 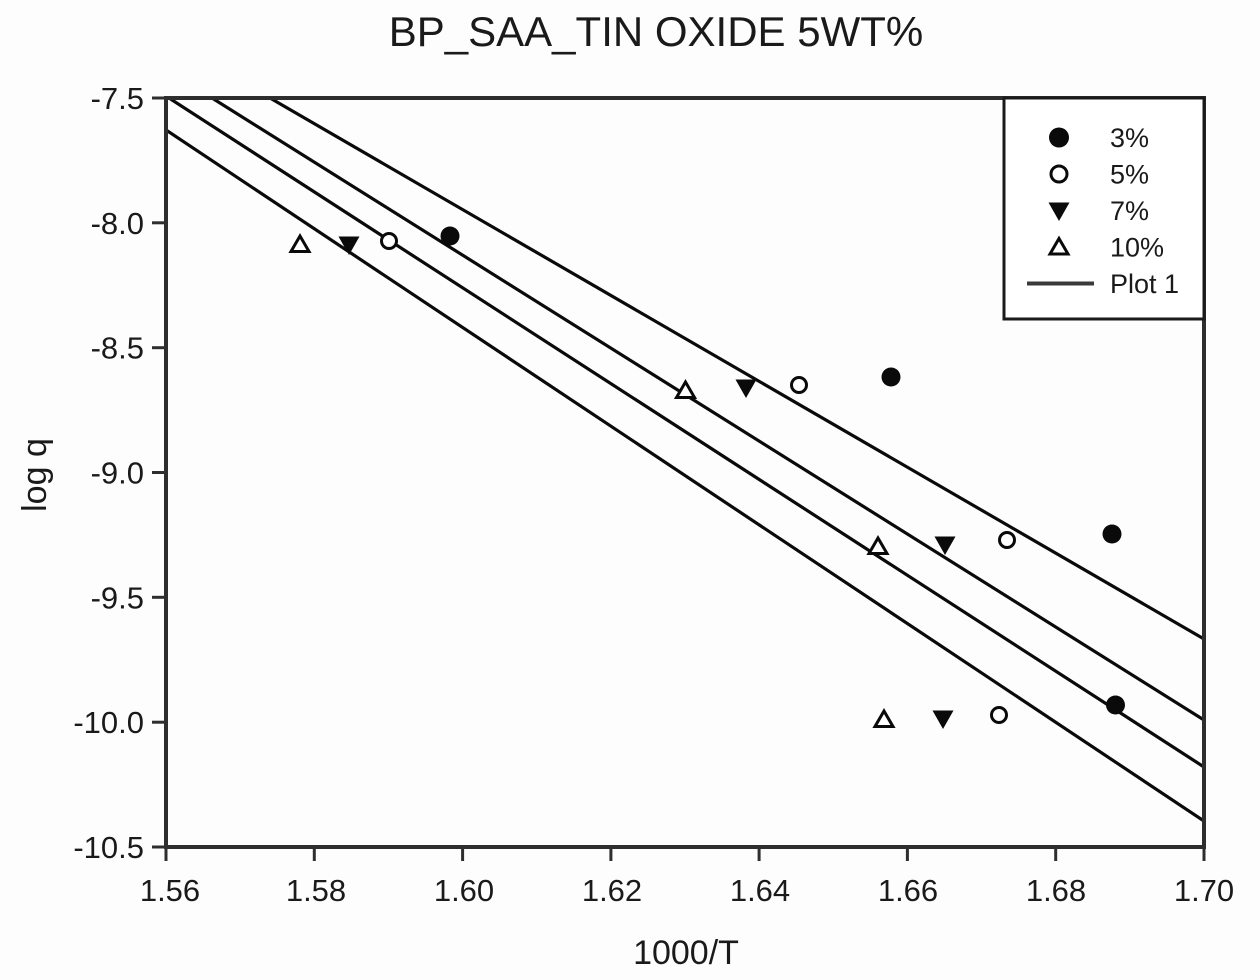 What do you see at coordinates (1137, 248) in the screenshot?
I see `svg-text: 10%` at bounding box center [1137, 248].